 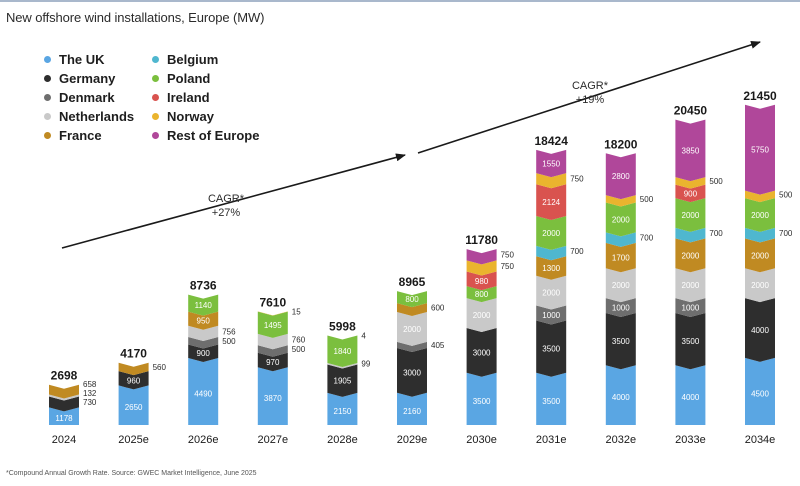 I want to click on bar-segment-2032e-netherlands, so click(x=620, y=285).